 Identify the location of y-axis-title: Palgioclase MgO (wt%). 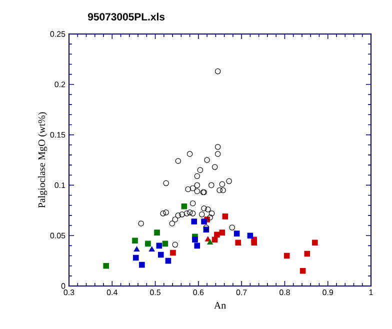
(43, 160).